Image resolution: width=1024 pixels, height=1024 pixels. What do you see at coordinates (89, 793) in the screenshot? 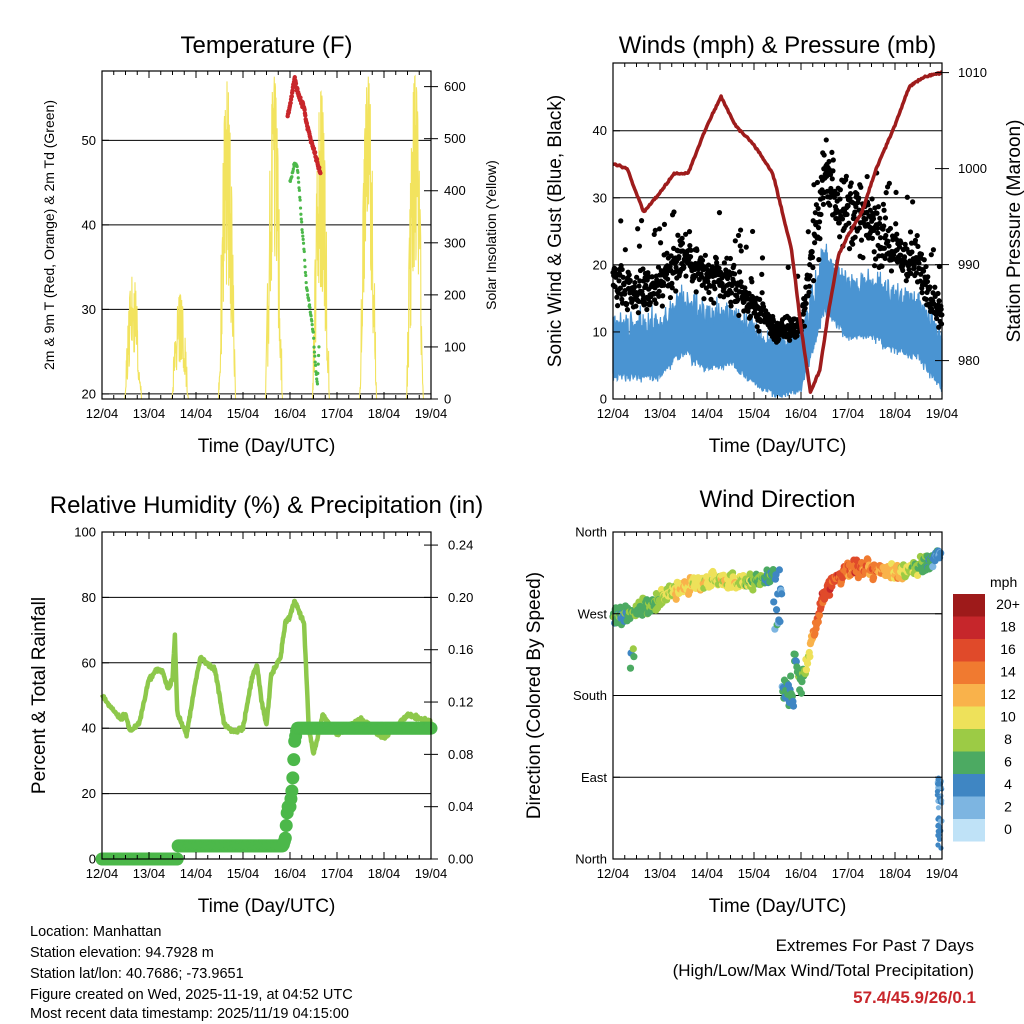
I see `y-tick-label: 20` at bounding box center [89, 793].